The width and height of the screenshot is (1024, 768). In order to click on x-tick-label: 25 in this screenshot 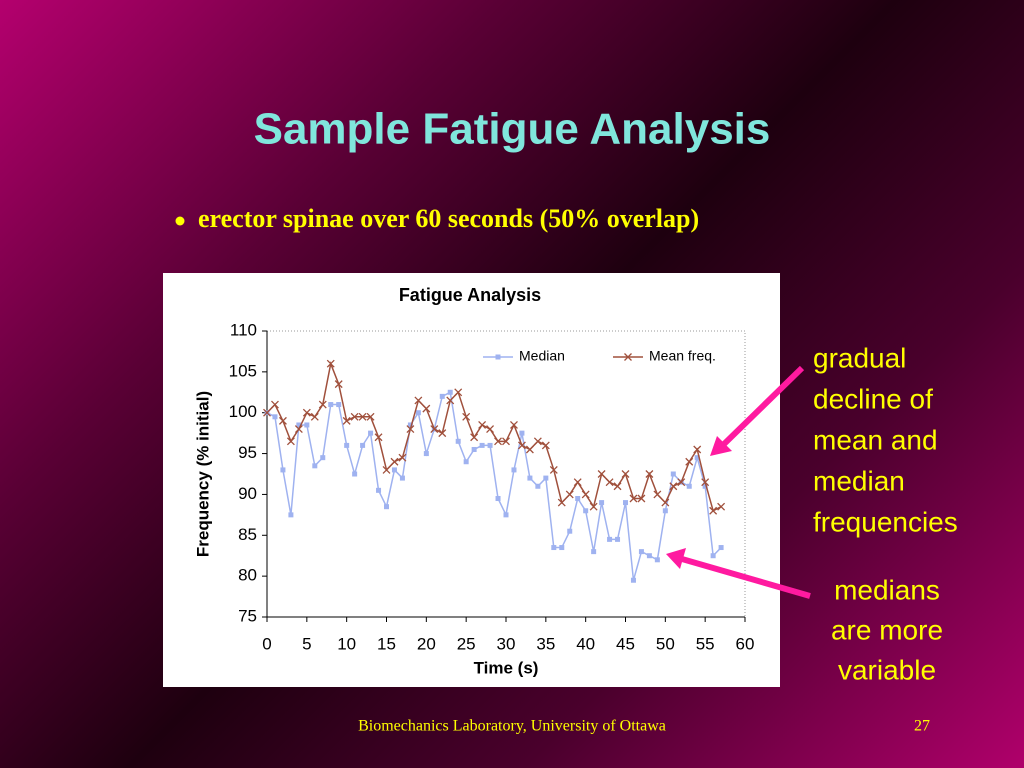, I will do `click(466, 643)`.